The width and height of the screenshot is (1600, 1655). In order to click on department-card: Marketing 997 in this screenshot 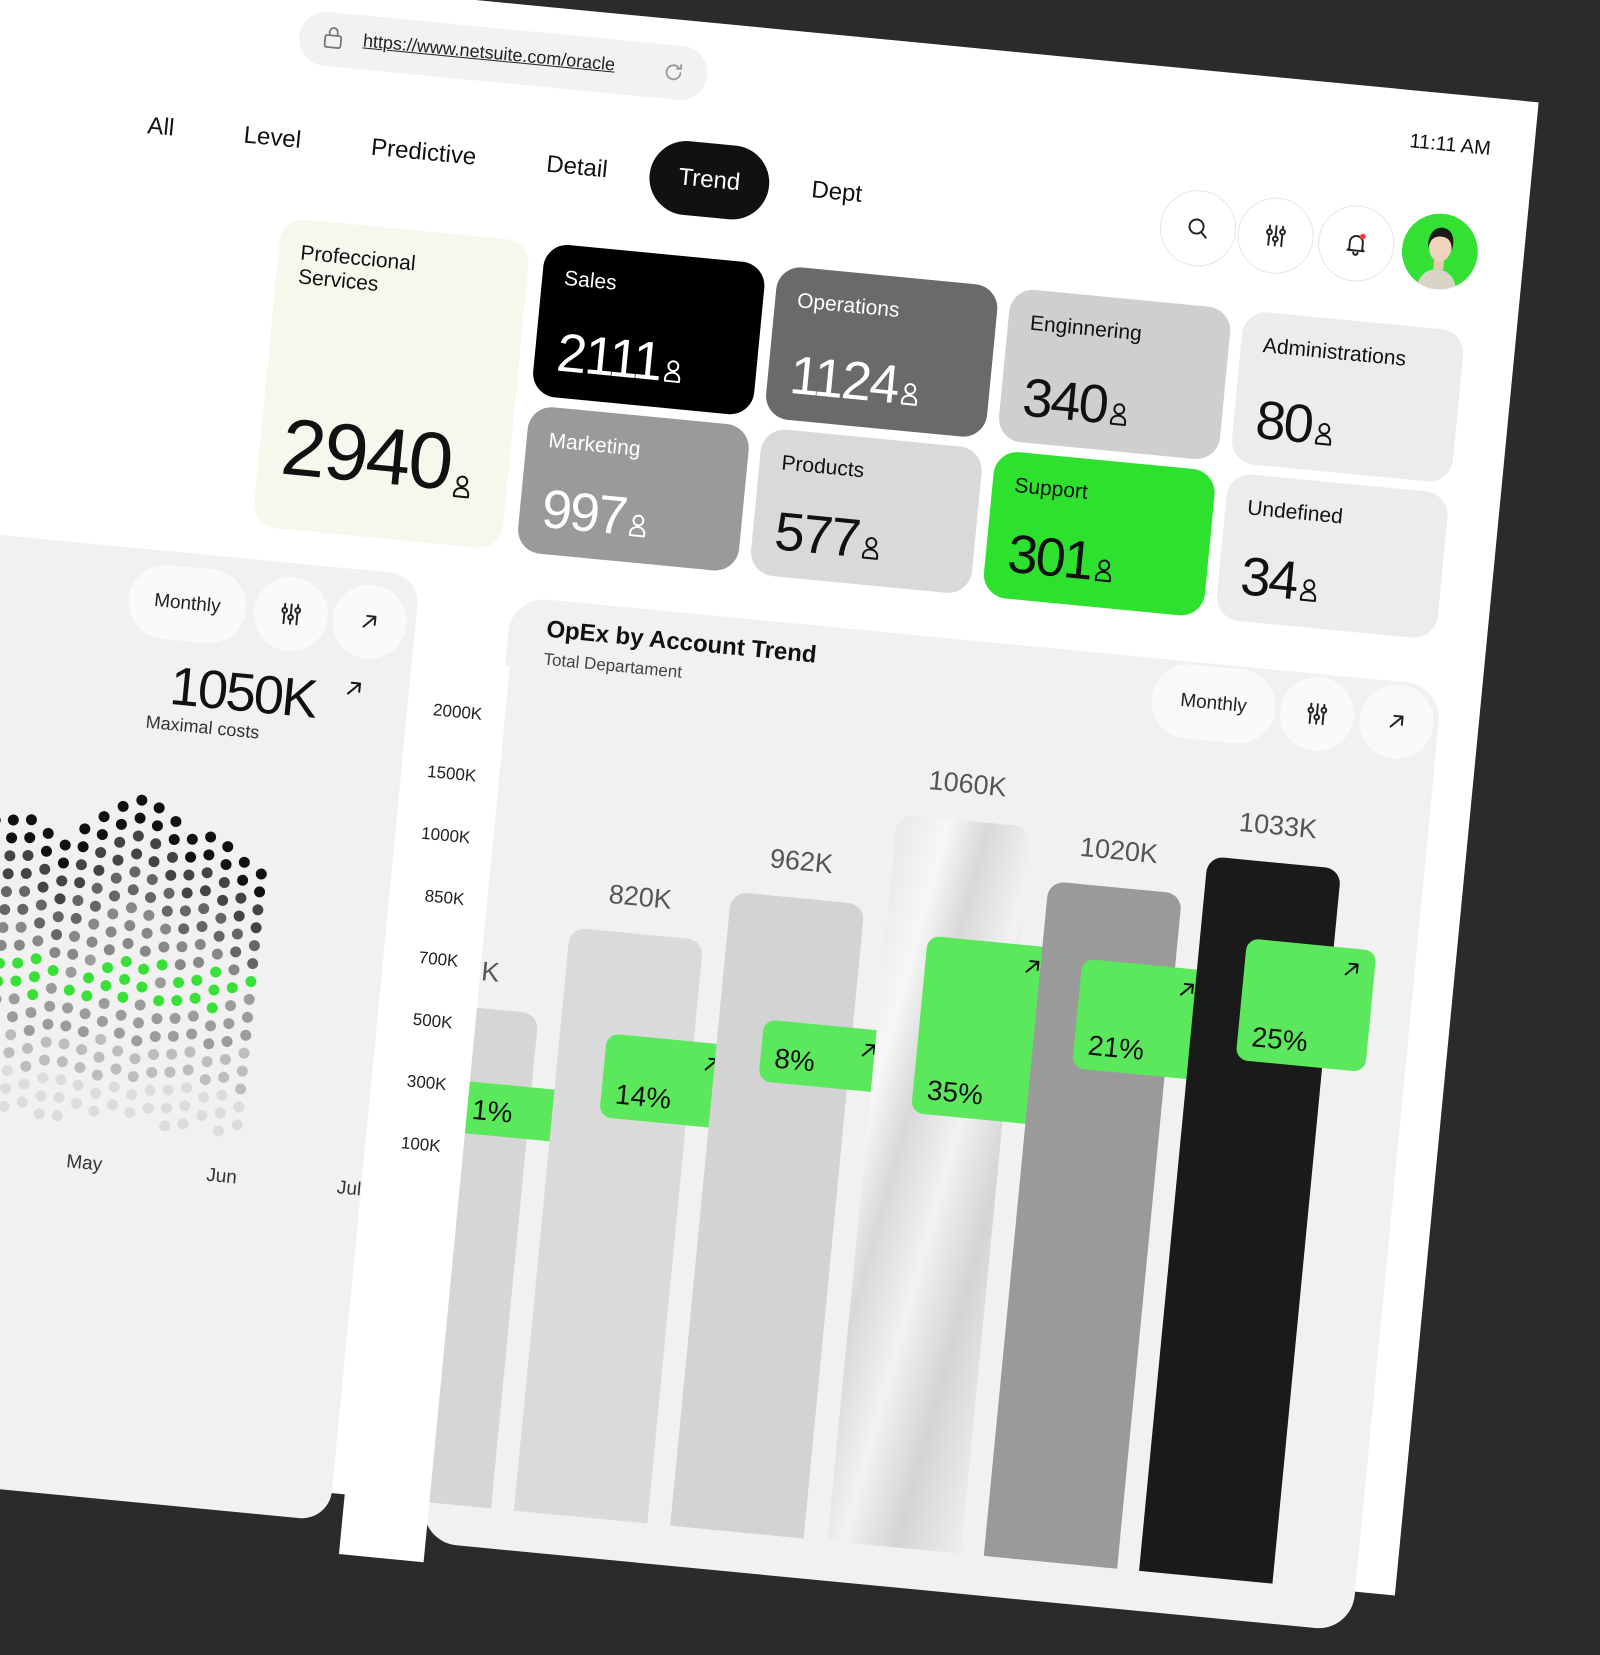, I will do `click(633, 489)`.